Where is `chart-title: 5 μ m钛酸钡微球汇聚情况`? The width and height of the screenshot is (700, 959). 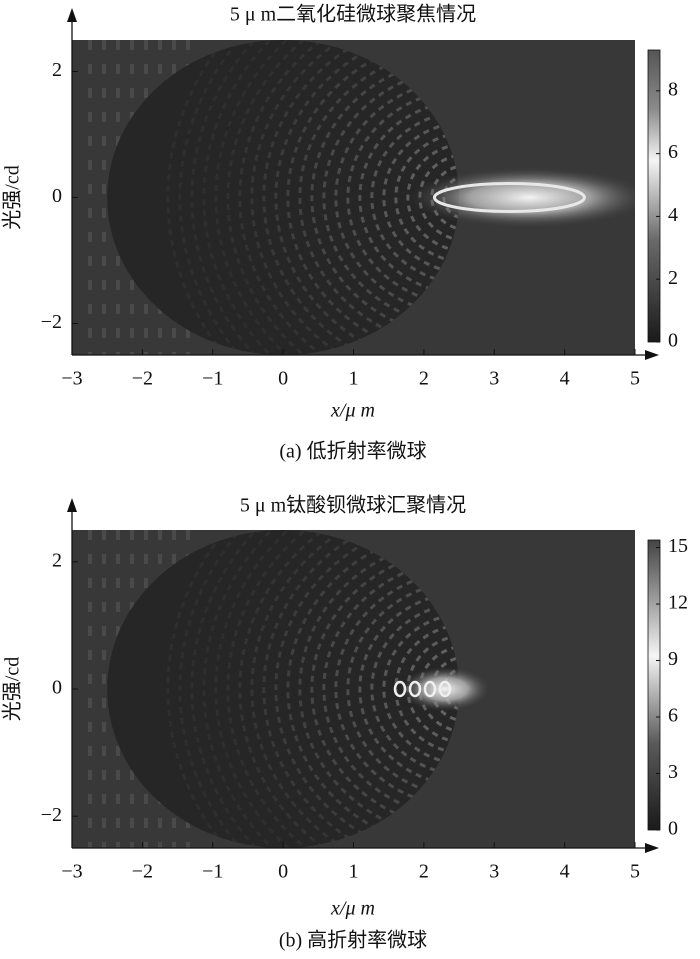 chart-title: 5 μ m钛酸钡微球汇聚情况 is located at coordinates (353, 505).